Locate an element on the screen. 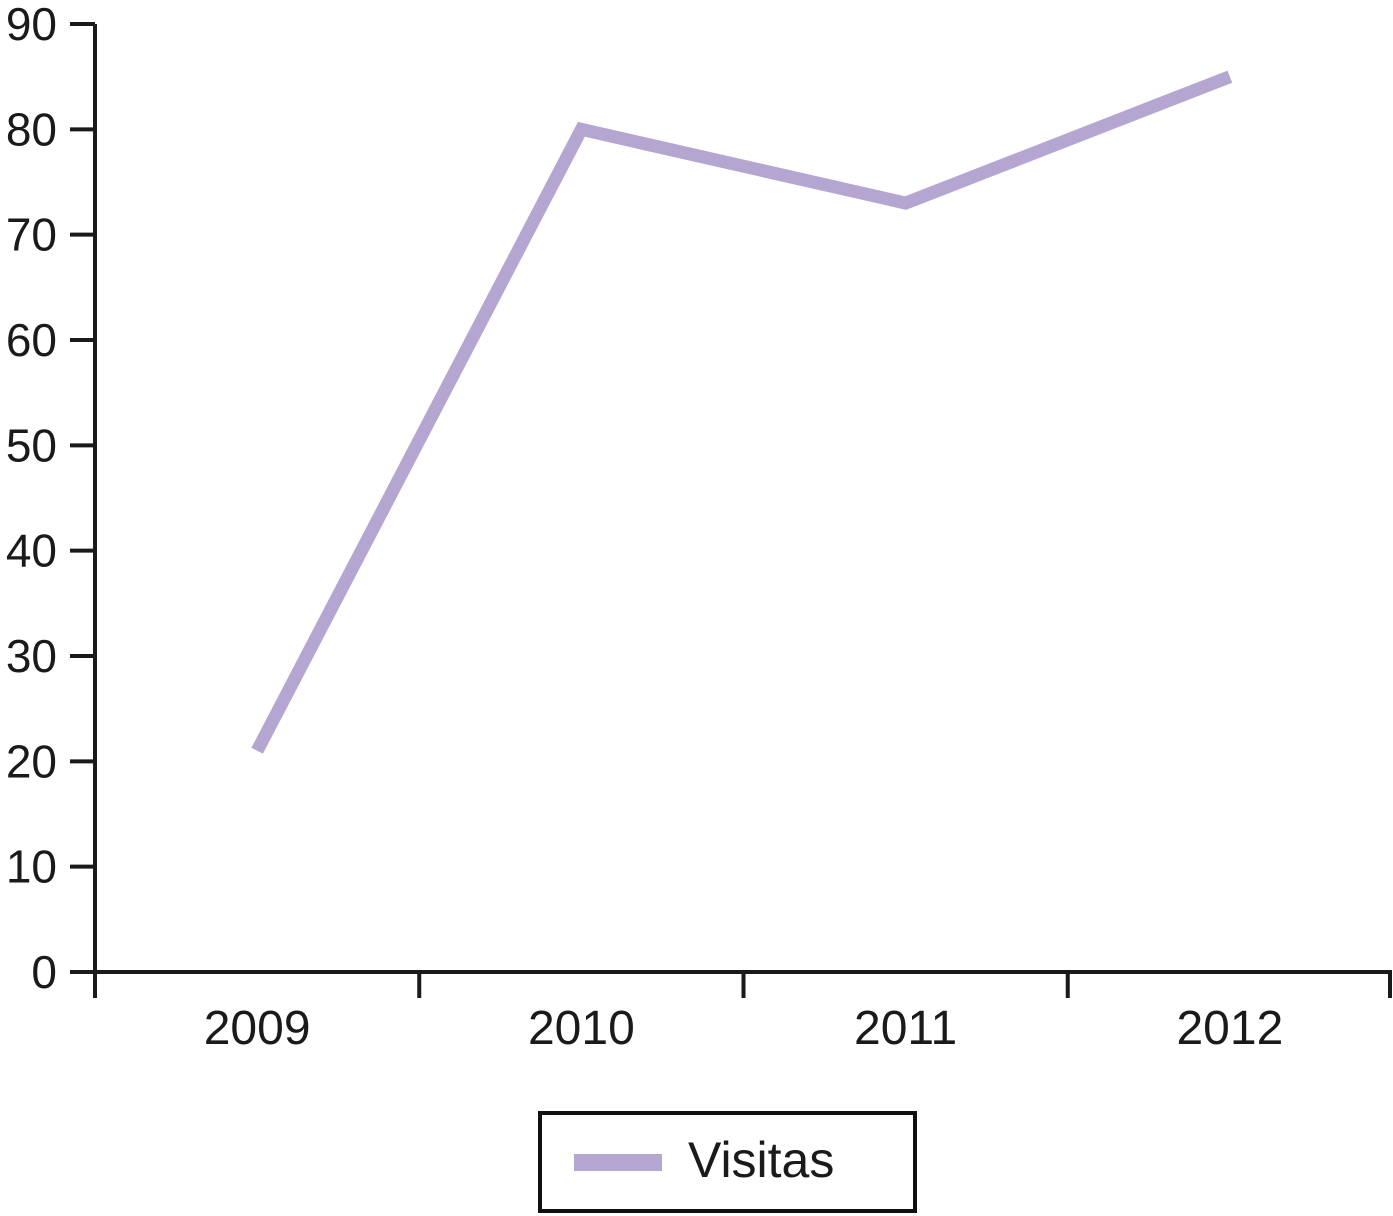 This screenshot has width=1393, height=1216. y-tick-label: 90 is located at coordinates (31, 25).